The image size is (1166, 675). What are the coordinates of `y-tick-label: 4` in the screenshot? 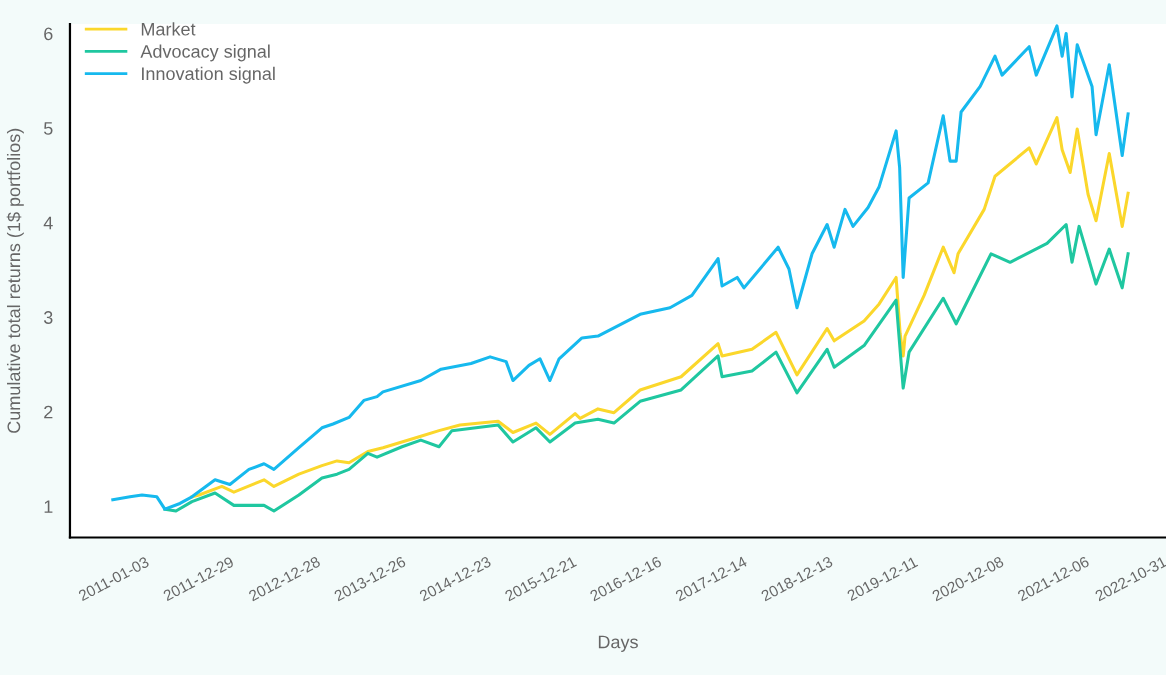 It's located at (48, 223).